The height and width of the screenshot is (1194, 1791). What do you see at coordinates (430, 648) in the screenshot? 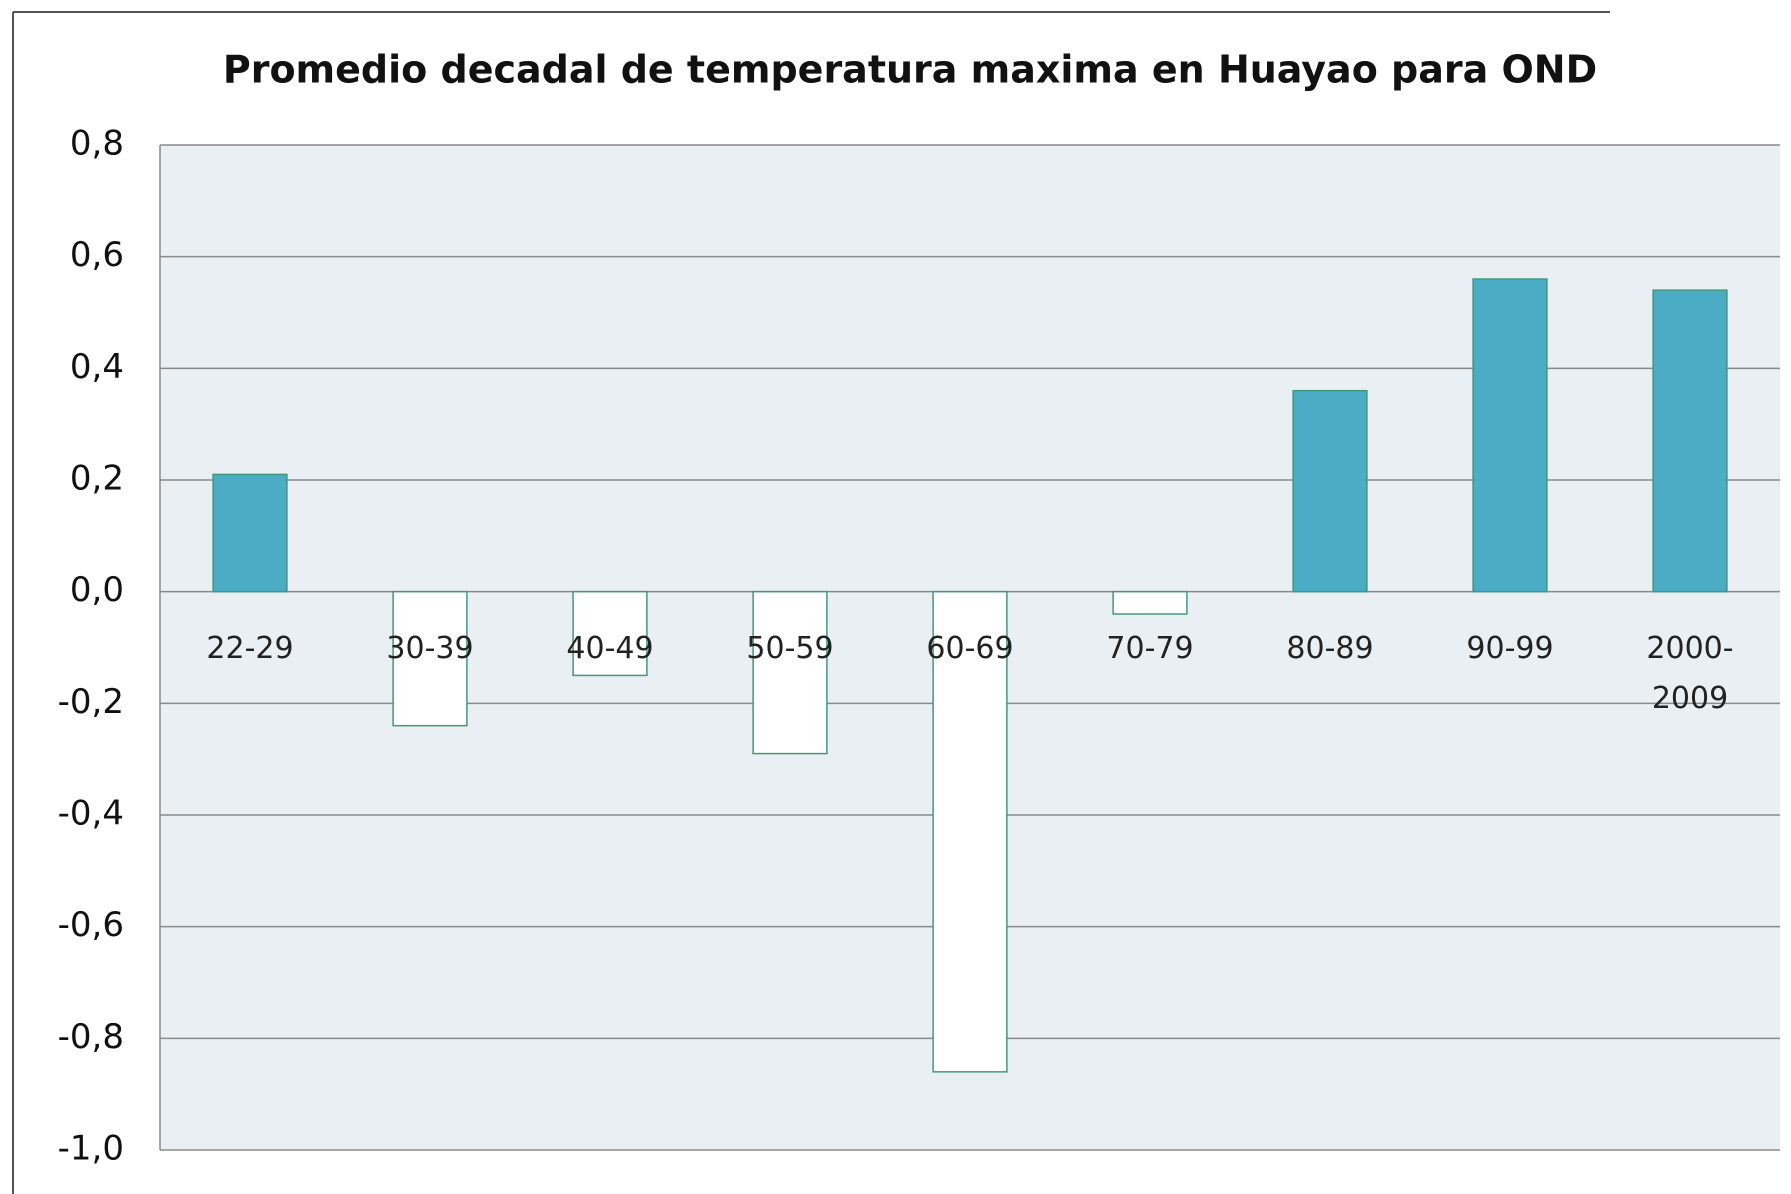
I see `x-tick-label: 30-39` at bounding box center [430, 648].